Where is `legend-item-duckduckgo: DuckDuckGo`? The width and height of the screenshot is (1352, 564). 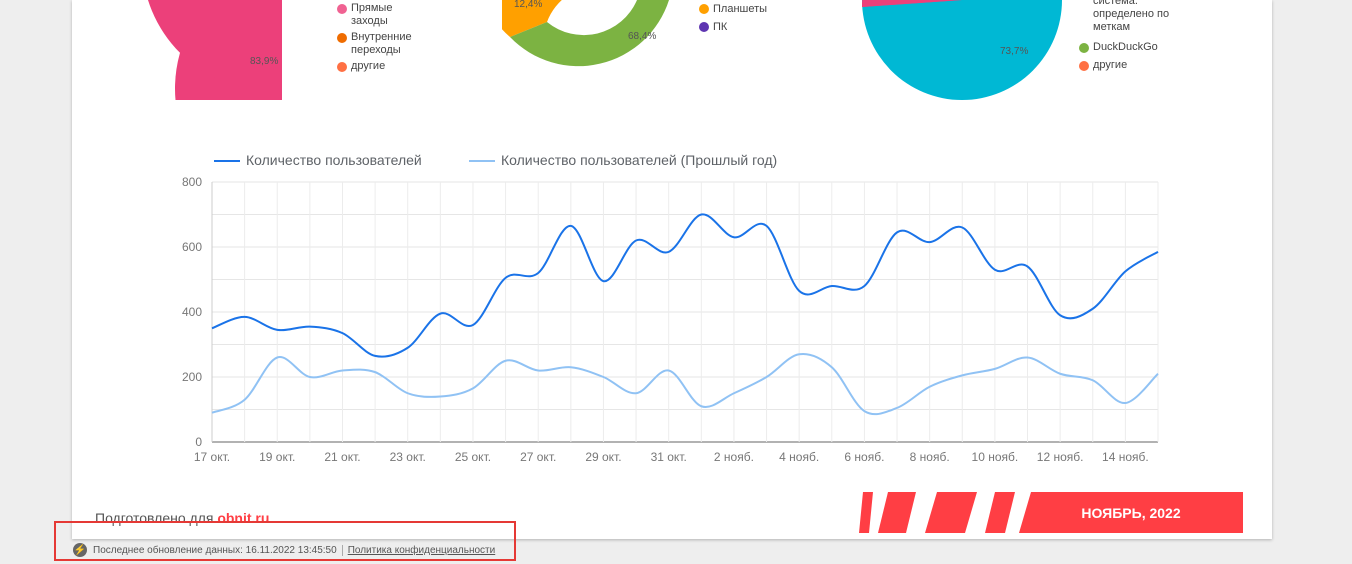 legend-item-duckduckgo: DuckDuckGo is located at coordinates (1125, 47).